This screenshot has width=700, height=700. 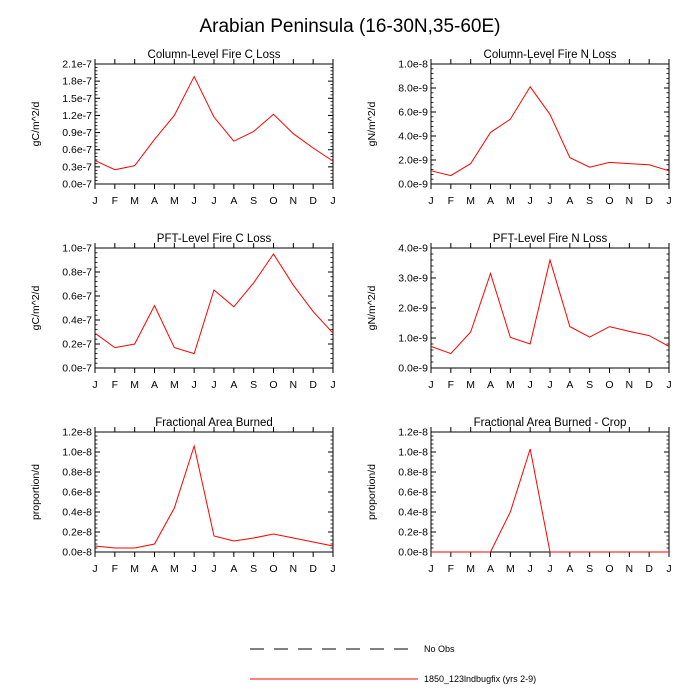 What do you see at coordinates (77, 249) in the screenshot?
I see `y-tick-label: 1.0e-7` at bounding box center [77, 249].